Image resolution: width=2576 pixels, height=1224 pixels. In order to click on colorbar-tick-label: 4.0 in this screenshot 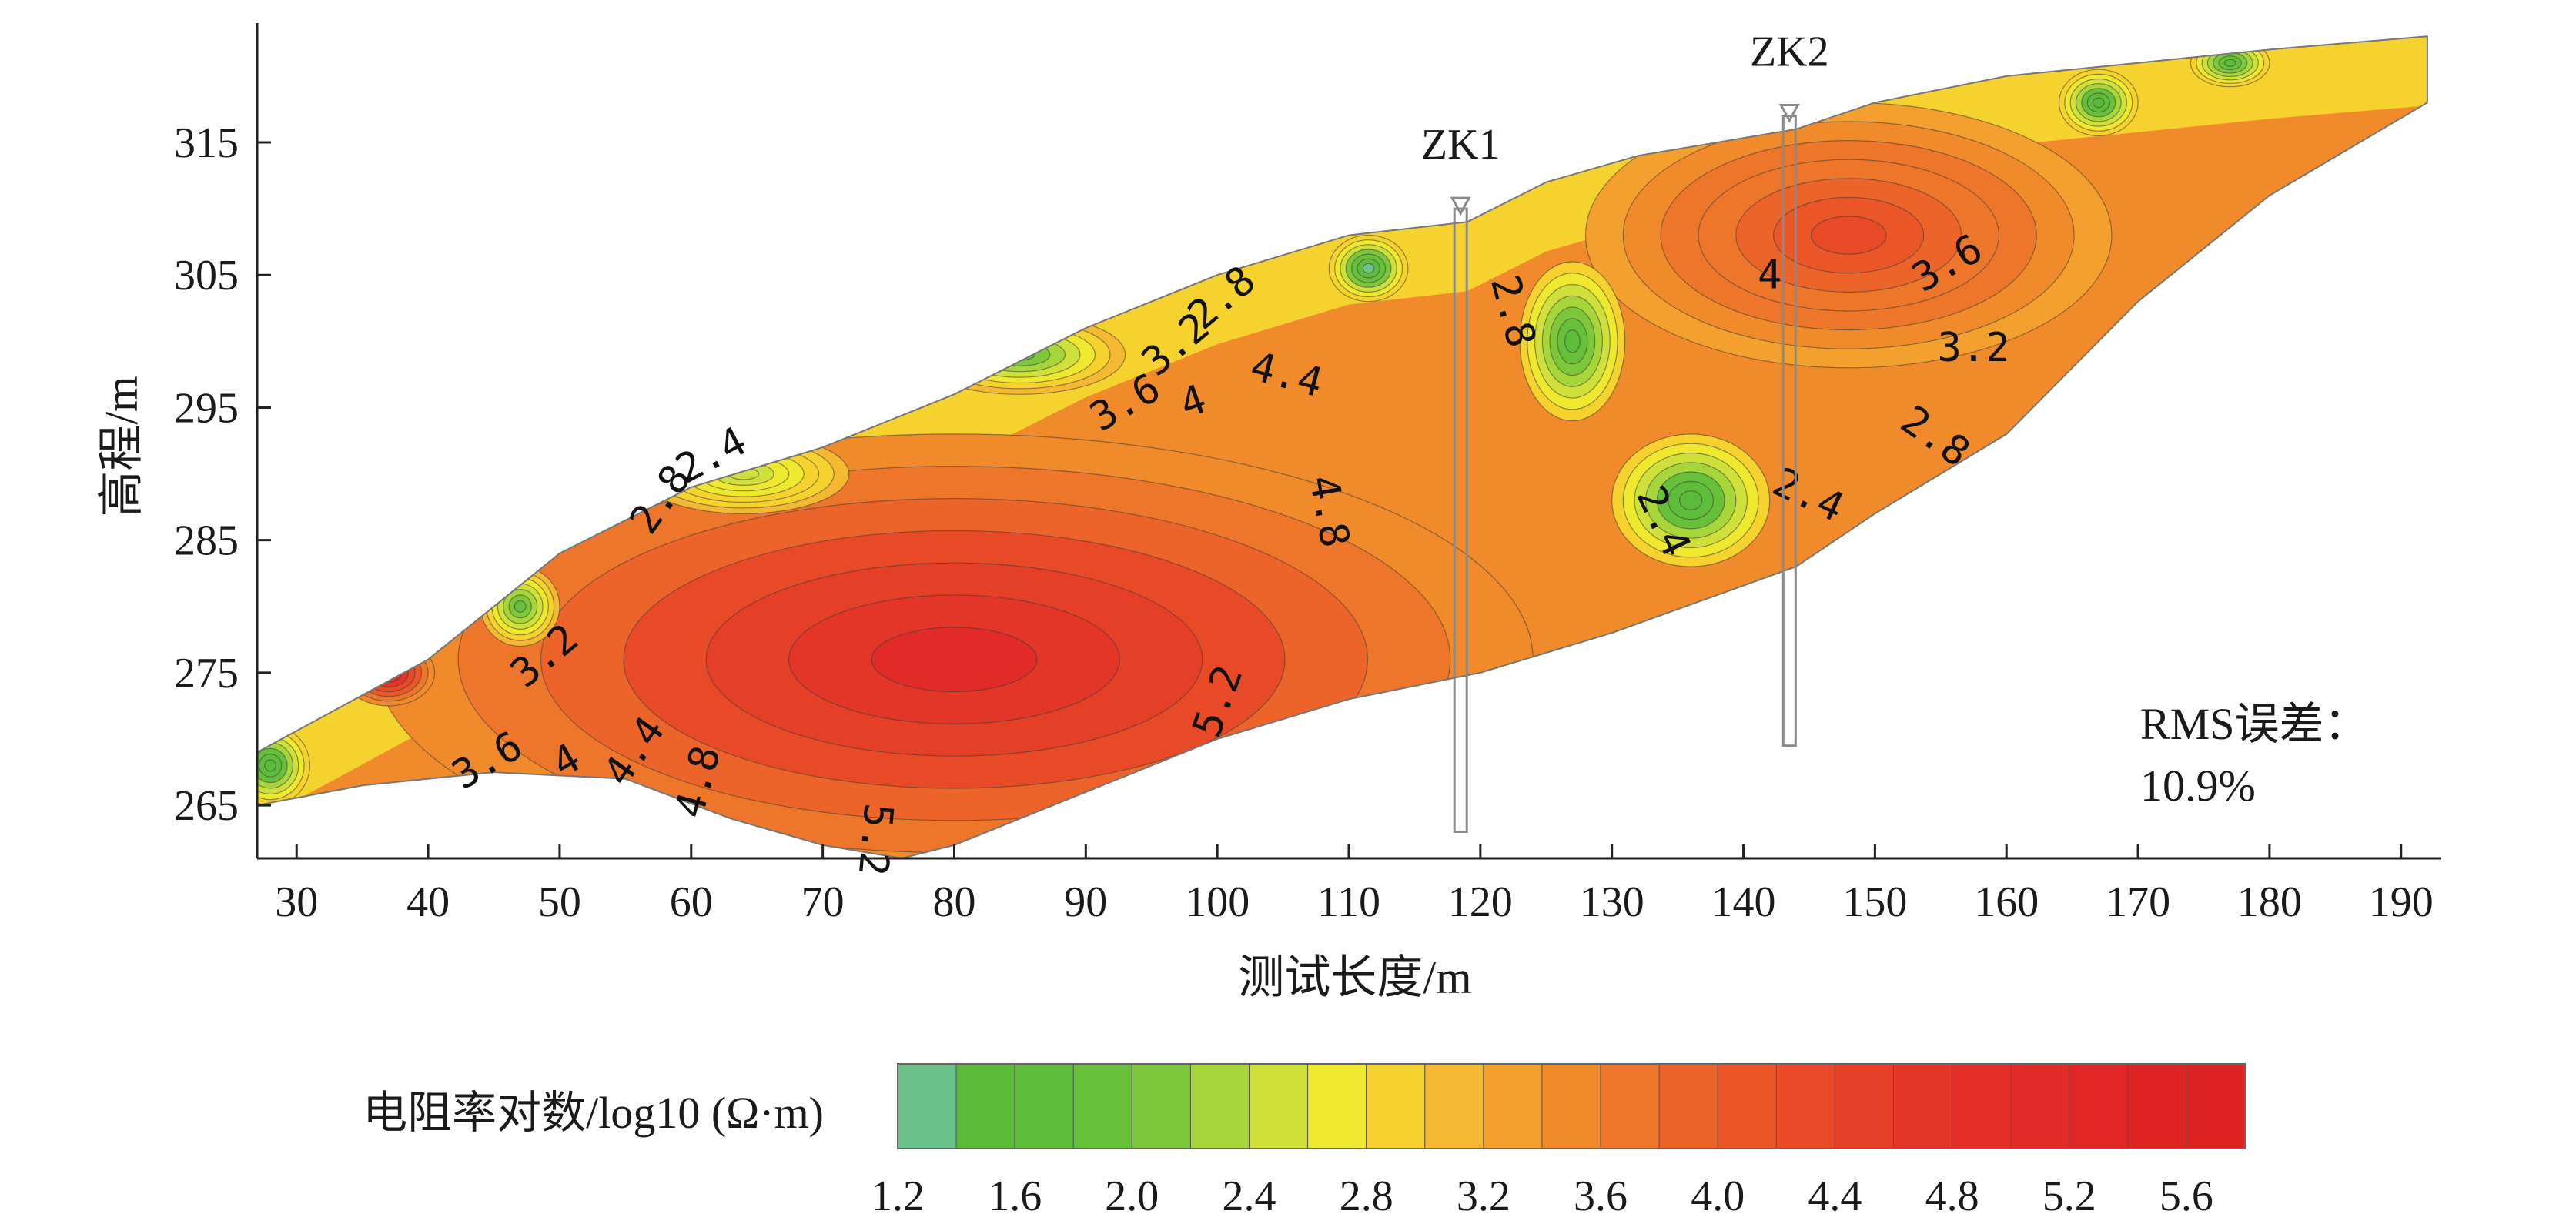, I will do `click(1718, 1196)`.